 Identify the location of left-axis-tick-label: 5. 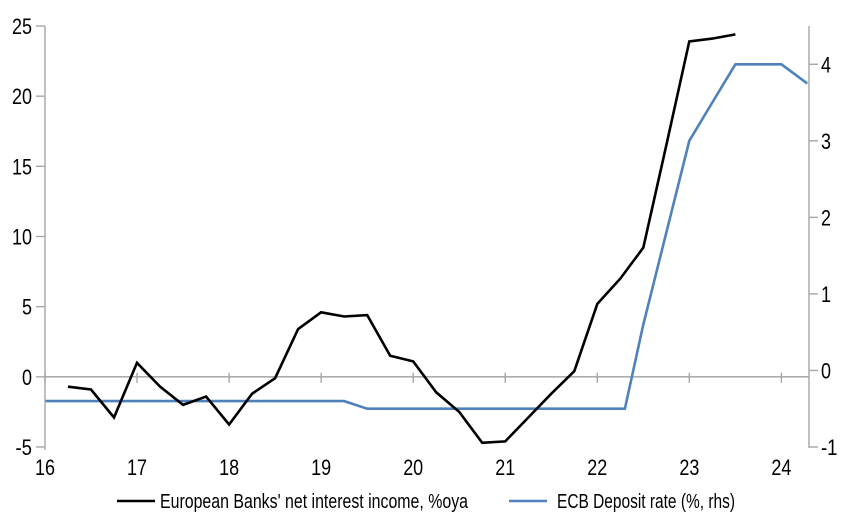
(27, 307).